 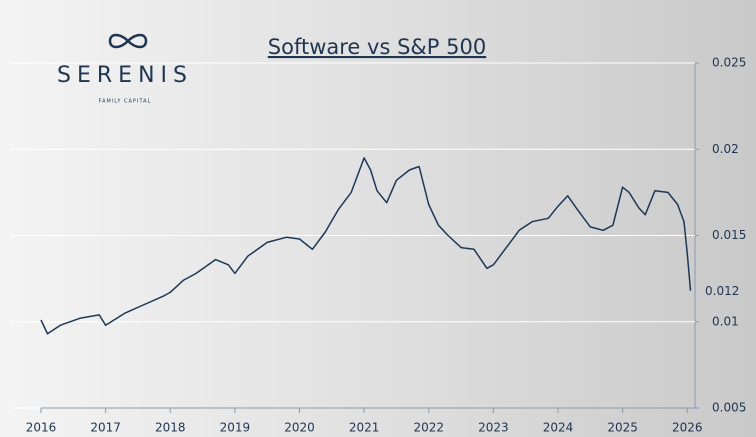 What do you see at coordinates (725, 321) in the screenshot?
I see `y-tick-label: 0.01` at bounding box center [725, 321].